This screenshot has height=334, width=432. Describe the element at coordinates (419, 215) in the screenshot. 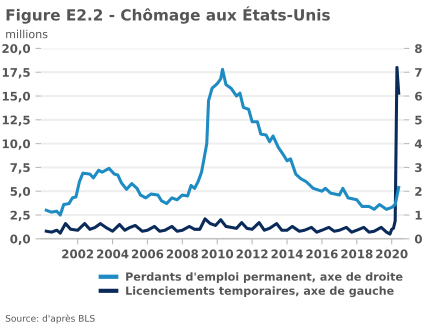

I see `y2-tick-label: 1` at that location.